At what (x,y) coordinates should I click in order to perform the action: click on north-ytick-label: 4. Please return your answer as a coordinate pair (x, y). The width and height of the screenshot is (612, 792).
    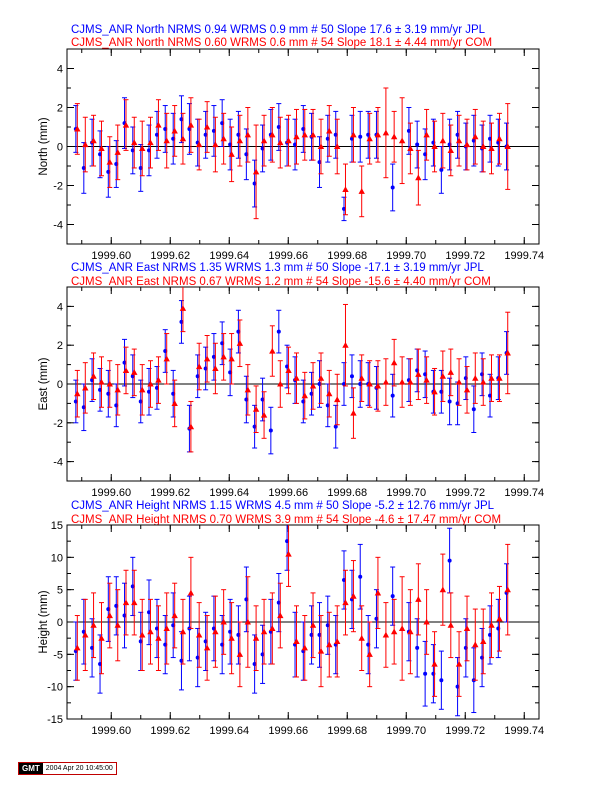
    Looking at the image, I should click on (60, 70).